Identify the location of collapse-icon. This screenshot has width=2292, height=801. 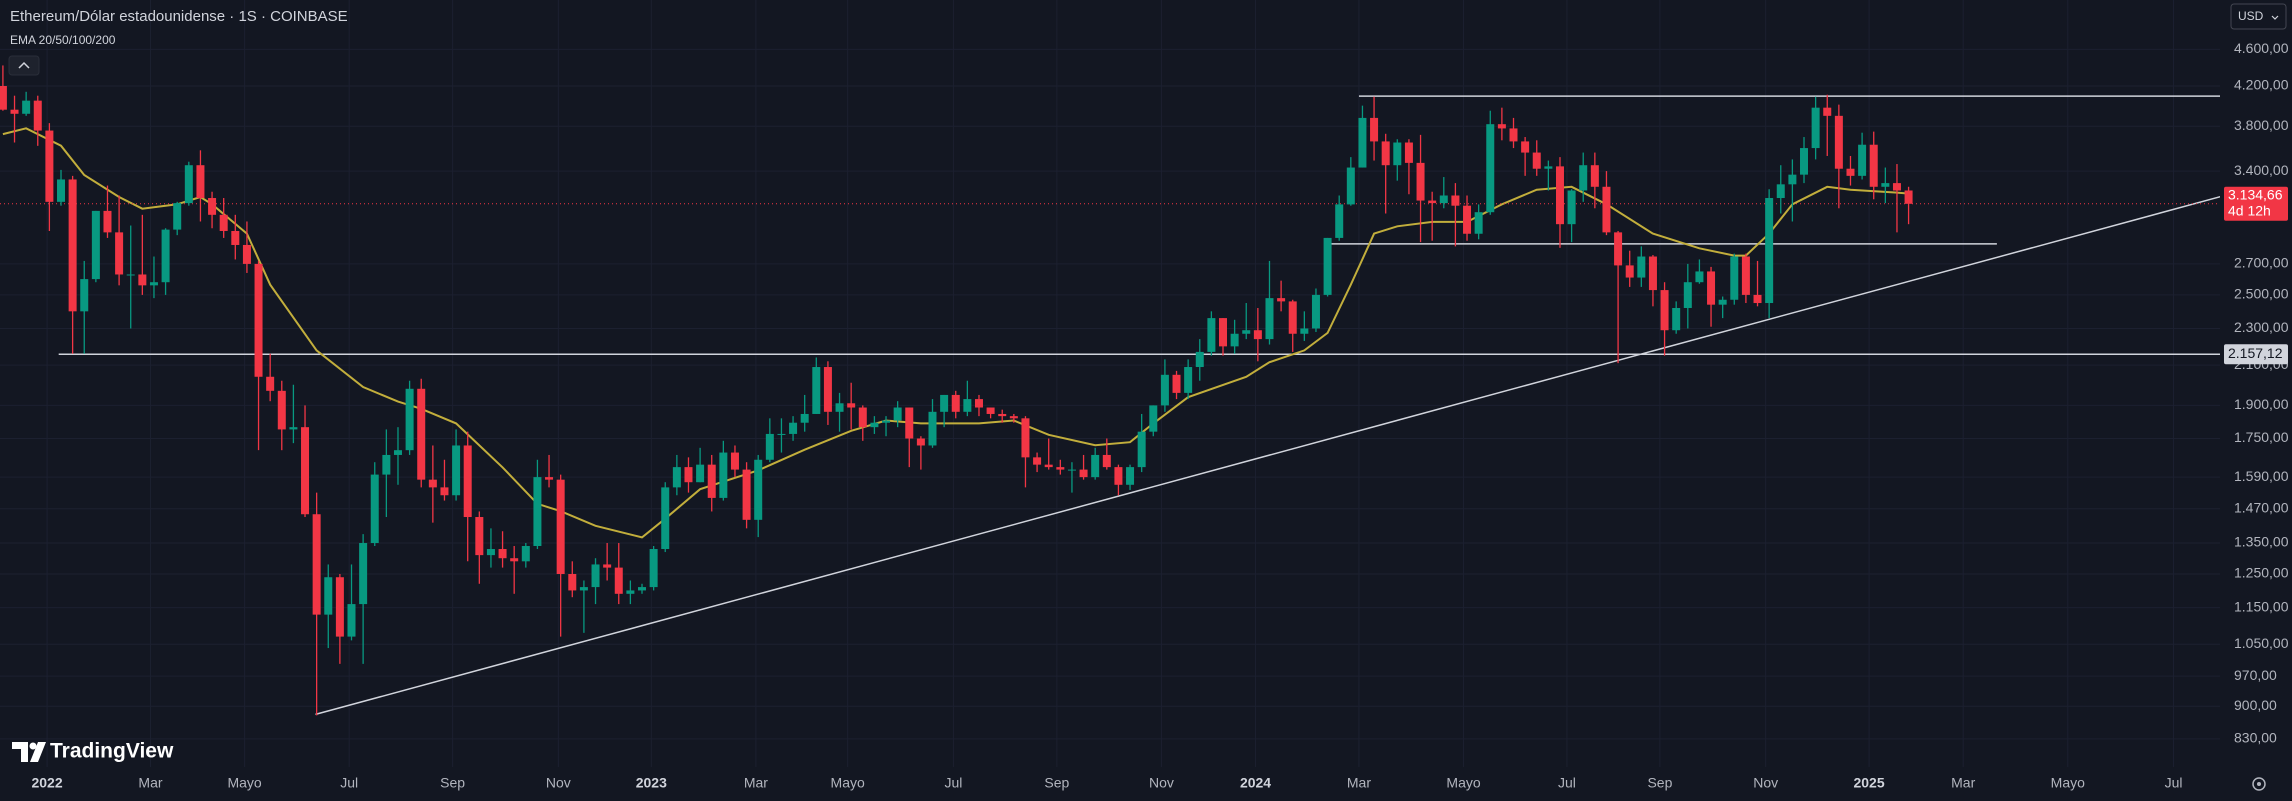
(24, 65).